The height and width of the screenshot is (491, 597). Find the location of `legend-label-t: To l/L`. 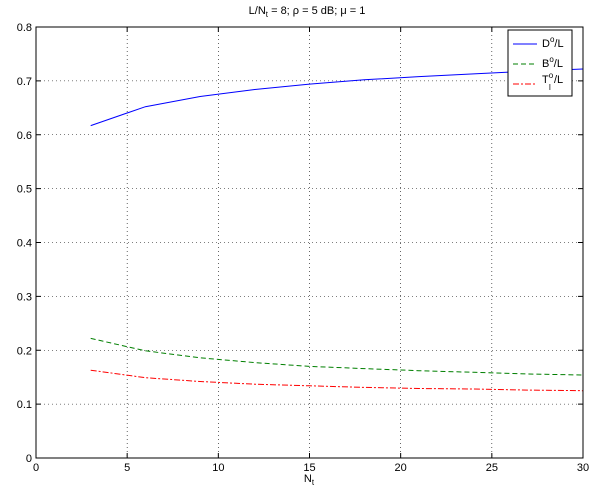

legend-label-t: To l/L is located at coordinates (552, 81).